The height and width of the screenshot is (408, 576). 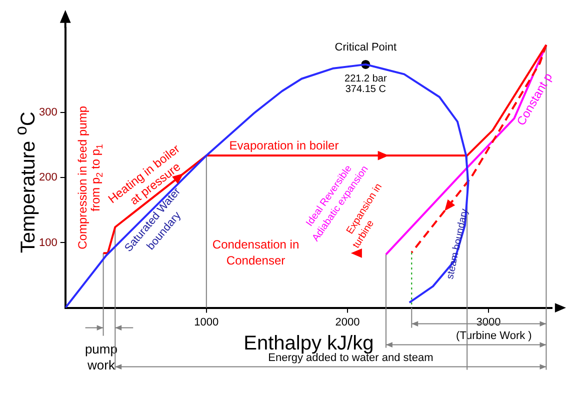 I want to click on annotation: Condenser, so click(x=256, y=260).